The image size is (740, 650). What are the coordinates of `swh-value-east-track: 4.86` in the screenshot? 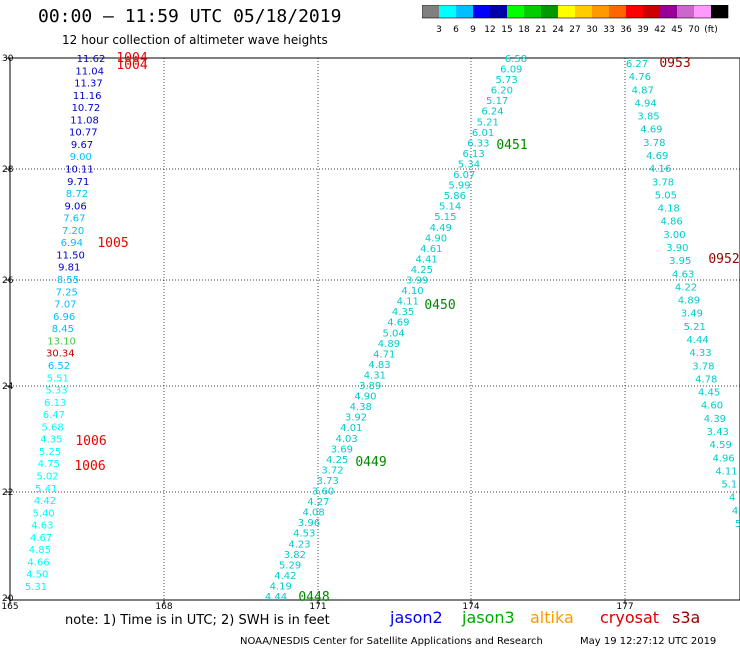 It's located at (671, 222).